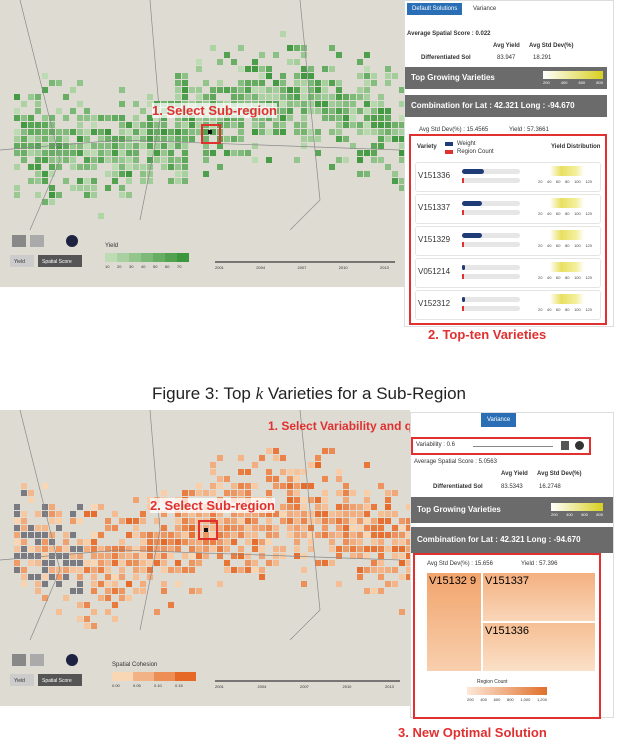 The image size is (618, 752). What do you see at coordinates (135, 257) in the screenshot?
I see `legend-swatch` at bounding box center [135, 257].